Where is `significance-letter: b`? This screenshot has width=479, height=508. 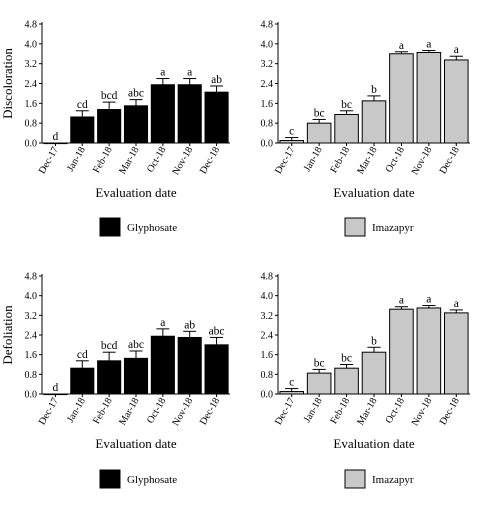 significance-letter: b is located at coordinates (374, 341).